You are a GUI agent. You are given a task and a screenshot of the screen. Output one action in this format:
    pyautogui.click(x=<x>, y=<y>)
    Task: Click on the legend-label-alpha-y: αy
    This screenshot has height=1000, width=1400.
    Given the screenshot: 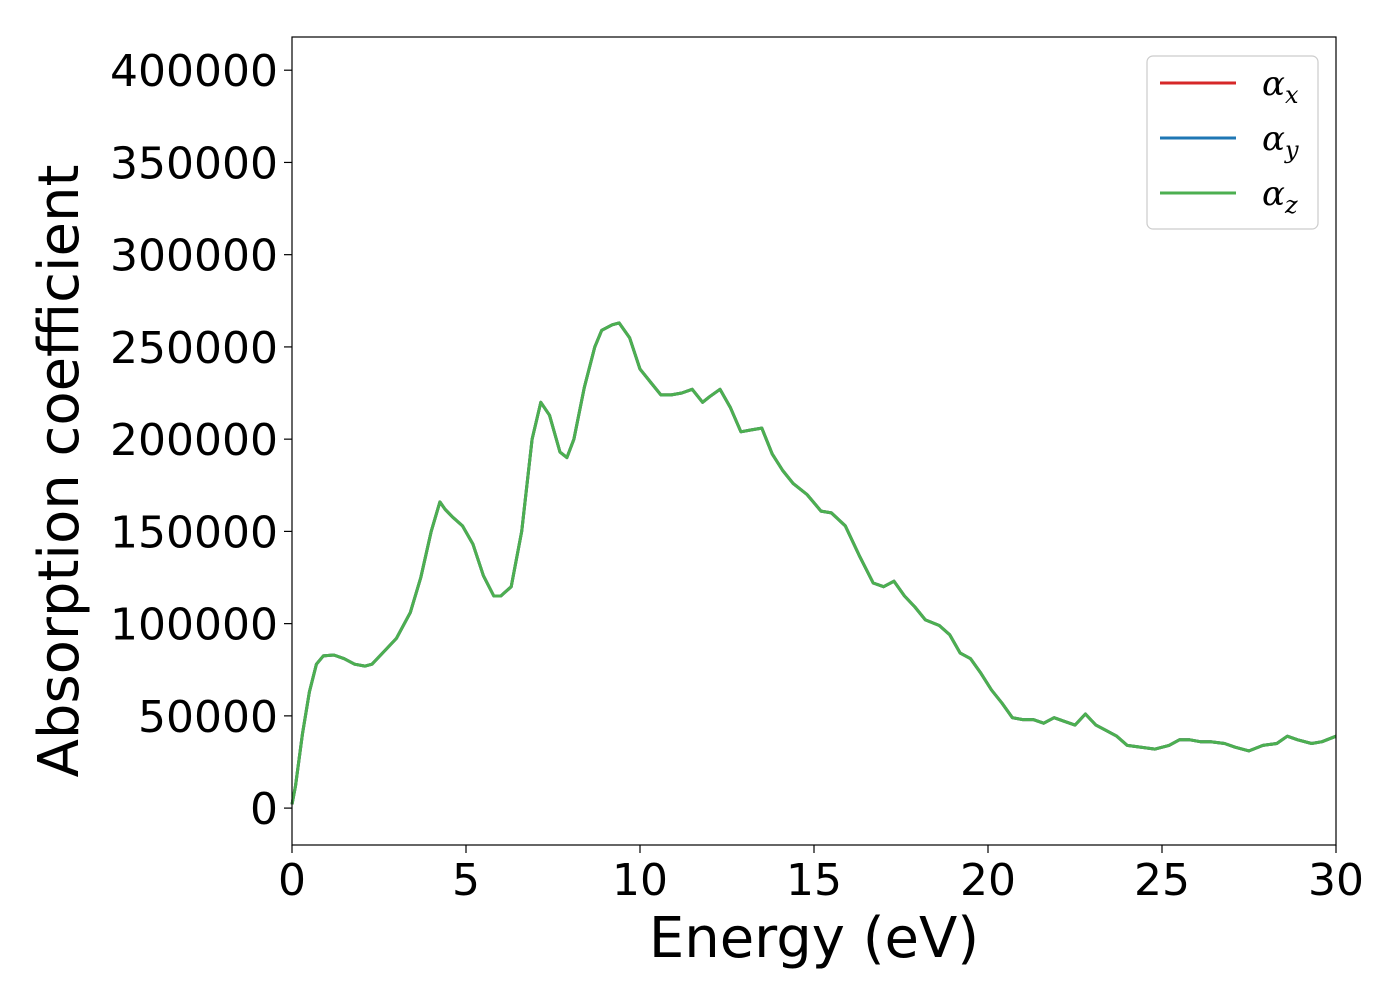 What is the action you would take?
    pyautogui.click(x=1280, y=141)
    